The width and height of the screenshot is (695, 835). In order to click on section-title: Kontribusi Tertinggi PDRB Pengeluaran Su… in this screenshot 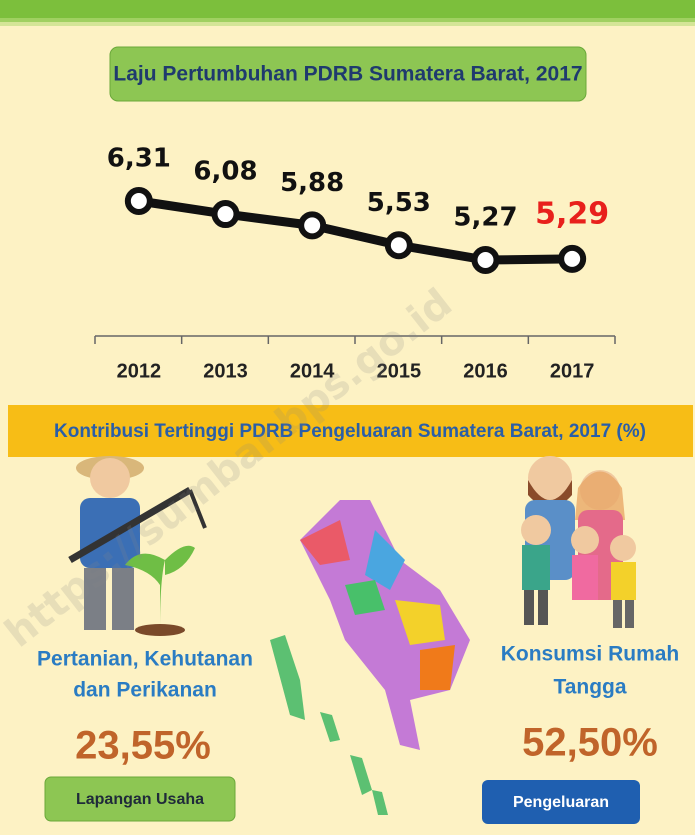, I will do `click(350, 431)`.